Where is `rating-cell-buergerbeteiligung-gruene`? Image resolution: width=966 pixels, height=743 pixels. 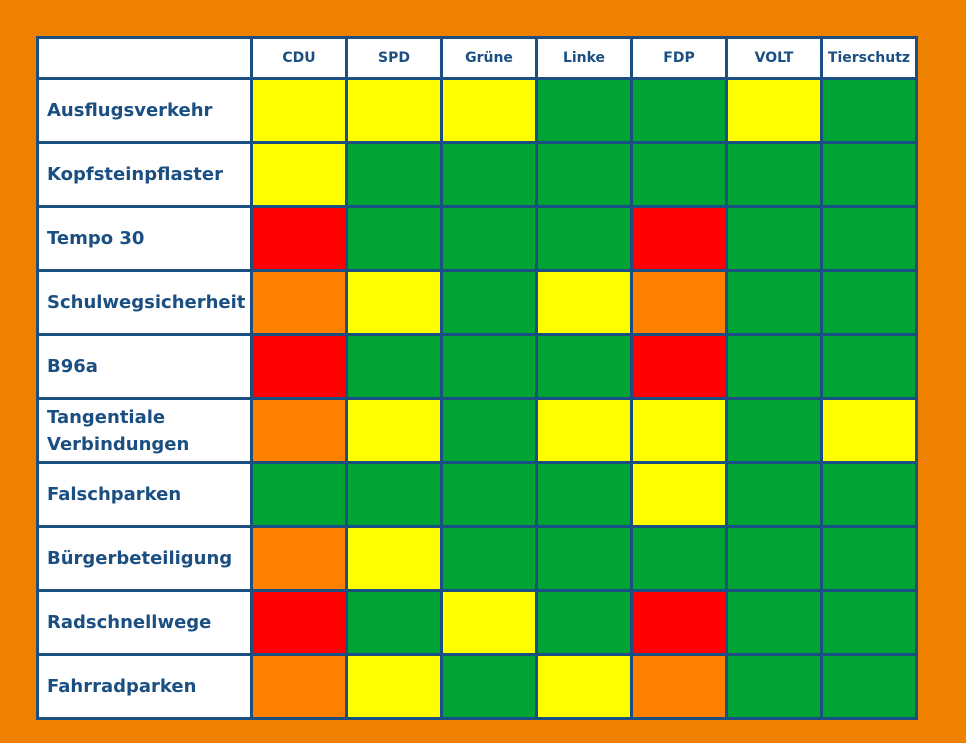
rating-cell-buergerbeteiligung-gruene is located at coordinates (489, 558).